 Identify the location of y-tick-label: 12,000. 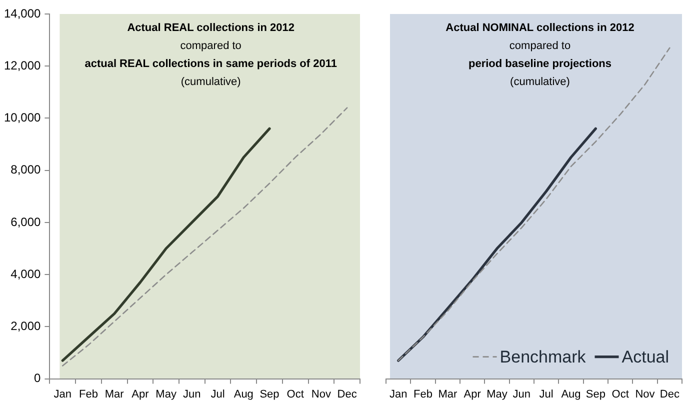
(23, 65).